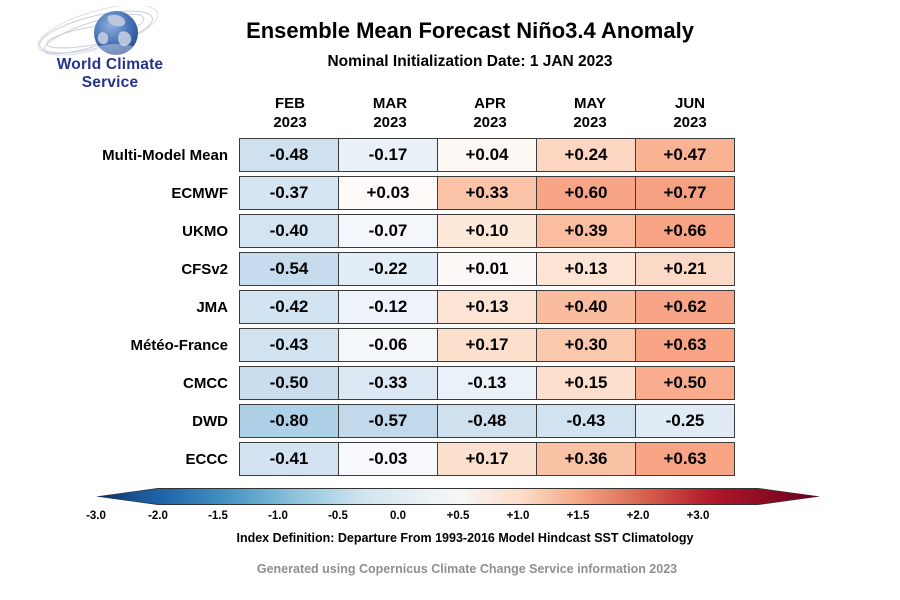 This screenshot has height=600, width=900. Describe the element at coordinates (388, 421) in the screenshot. I see `value-cell: -0.57` at that location.